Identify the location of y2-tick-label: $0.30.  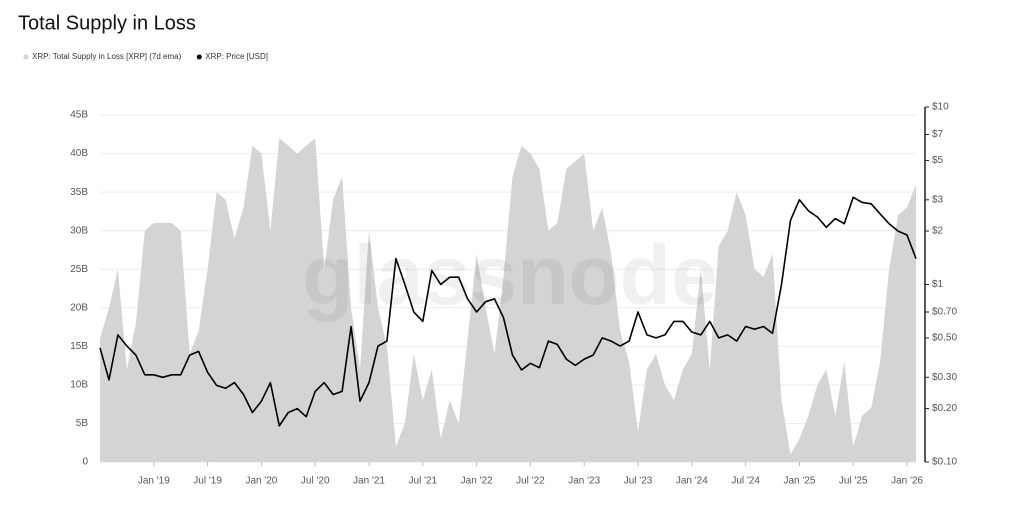
(944, 377).